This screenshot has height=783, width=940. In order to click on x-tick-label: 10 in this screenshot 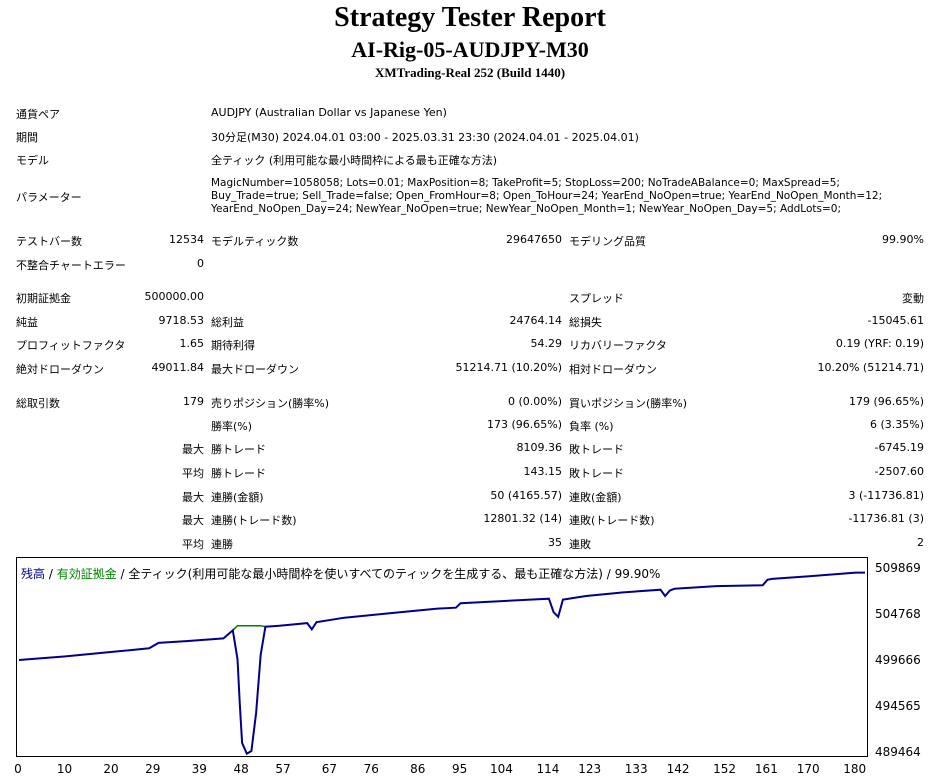, I will do `click(64, 769)`.